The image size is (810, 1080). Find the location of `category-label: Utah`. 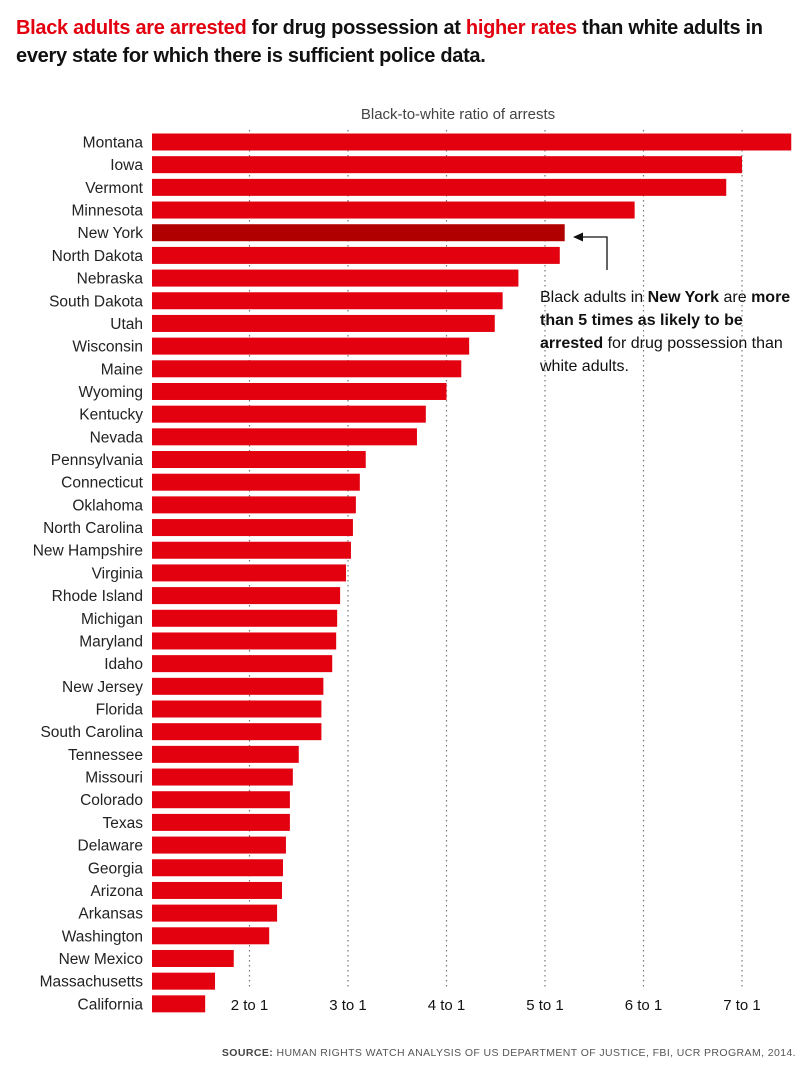

category-label: Utah is located at coordinates (126, 324).